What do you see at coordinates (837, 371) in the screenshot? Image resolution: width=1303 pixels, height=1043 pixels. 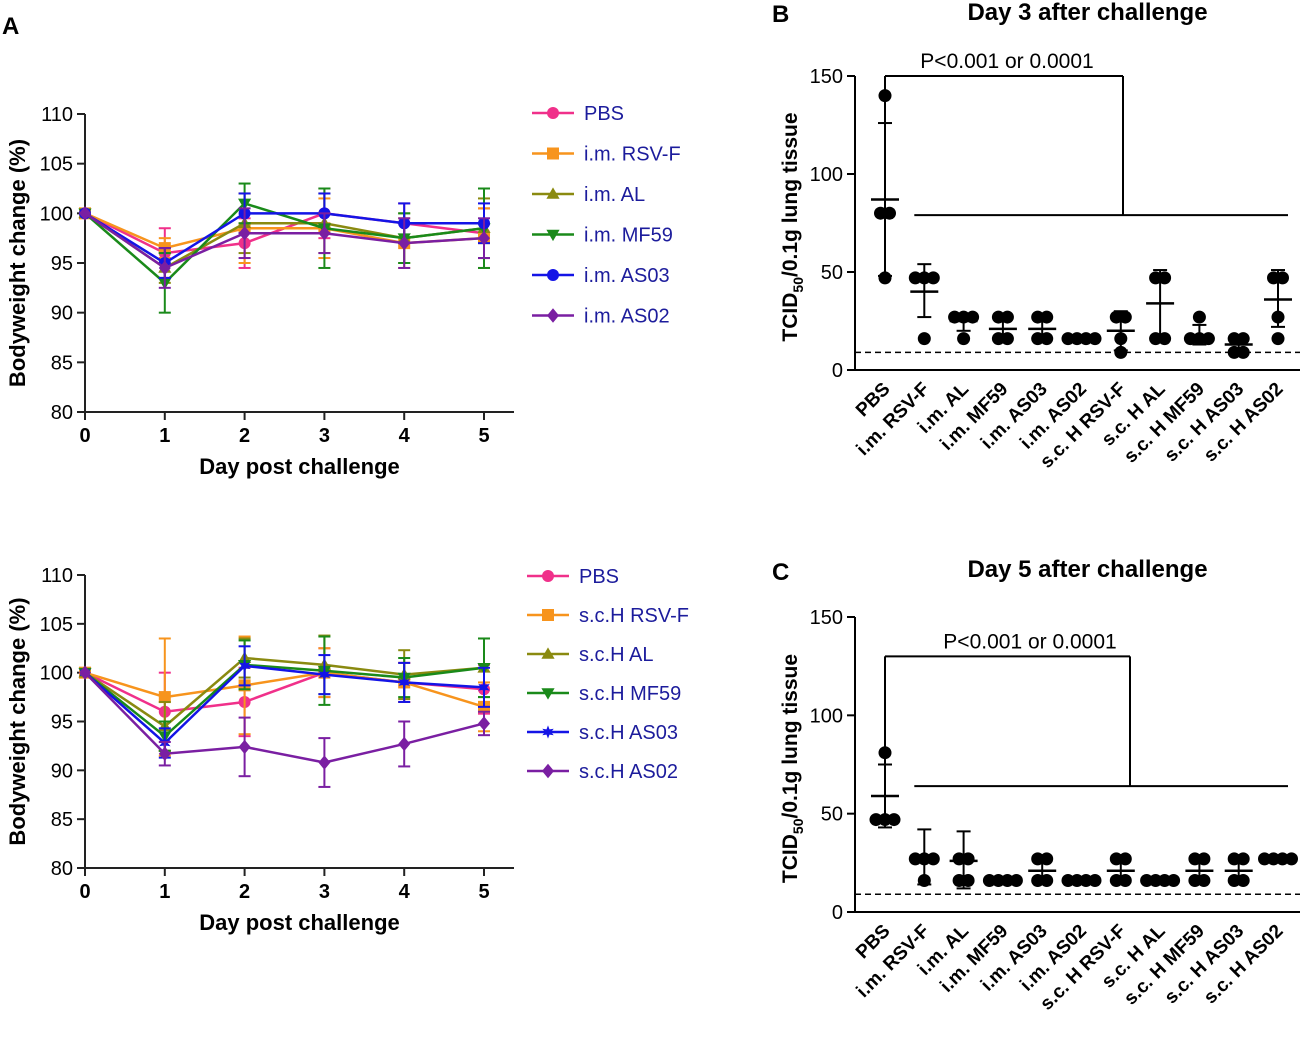 I see `y-tick-label: 0` at bounding box center [837, 371].